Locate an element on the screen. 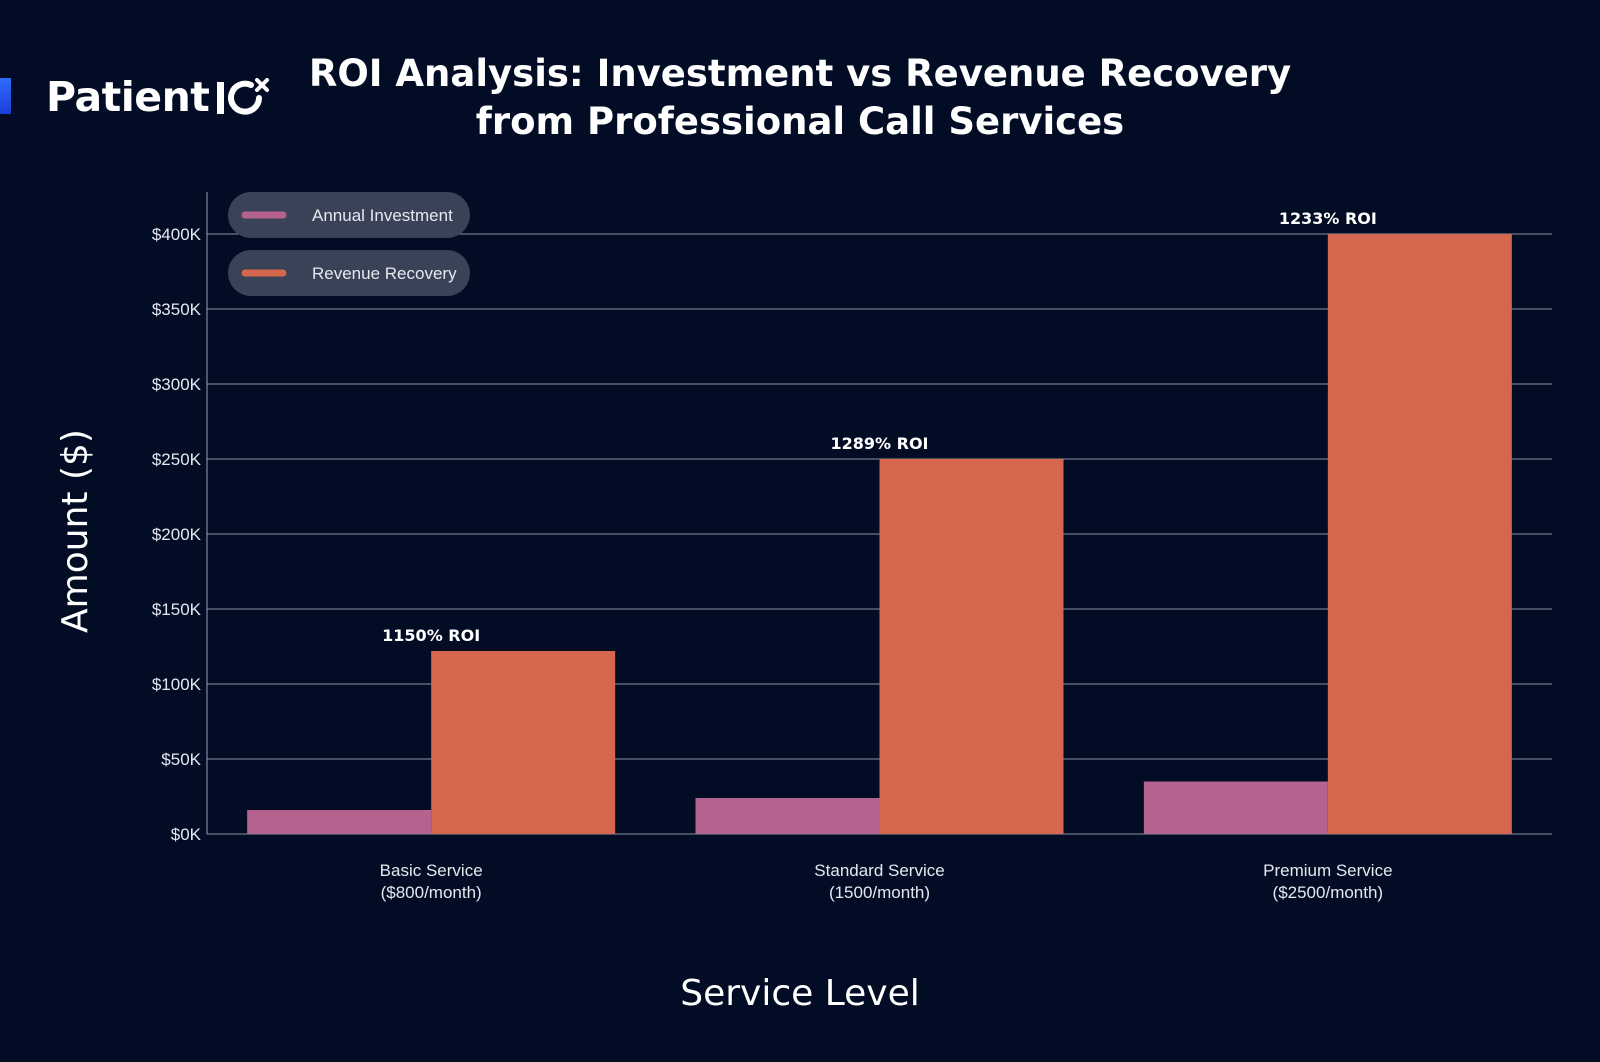 This screenshot has width=1600, height=1062. y-tick-label: $100K is located at coordinates (177, 684).